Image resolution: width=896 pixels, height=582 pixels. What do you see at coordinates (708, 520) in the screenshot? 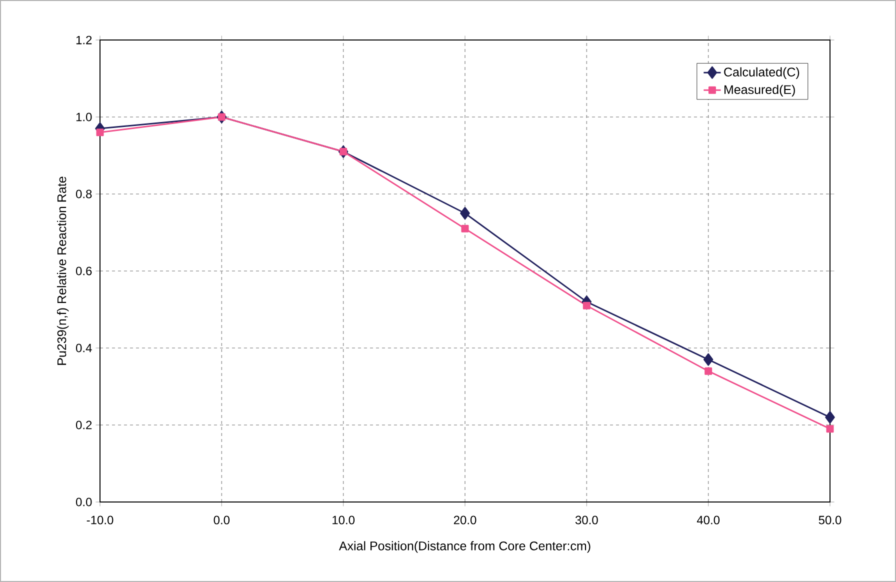
I see `x-tick-label: 40.0` at bounding box center [708, 520].